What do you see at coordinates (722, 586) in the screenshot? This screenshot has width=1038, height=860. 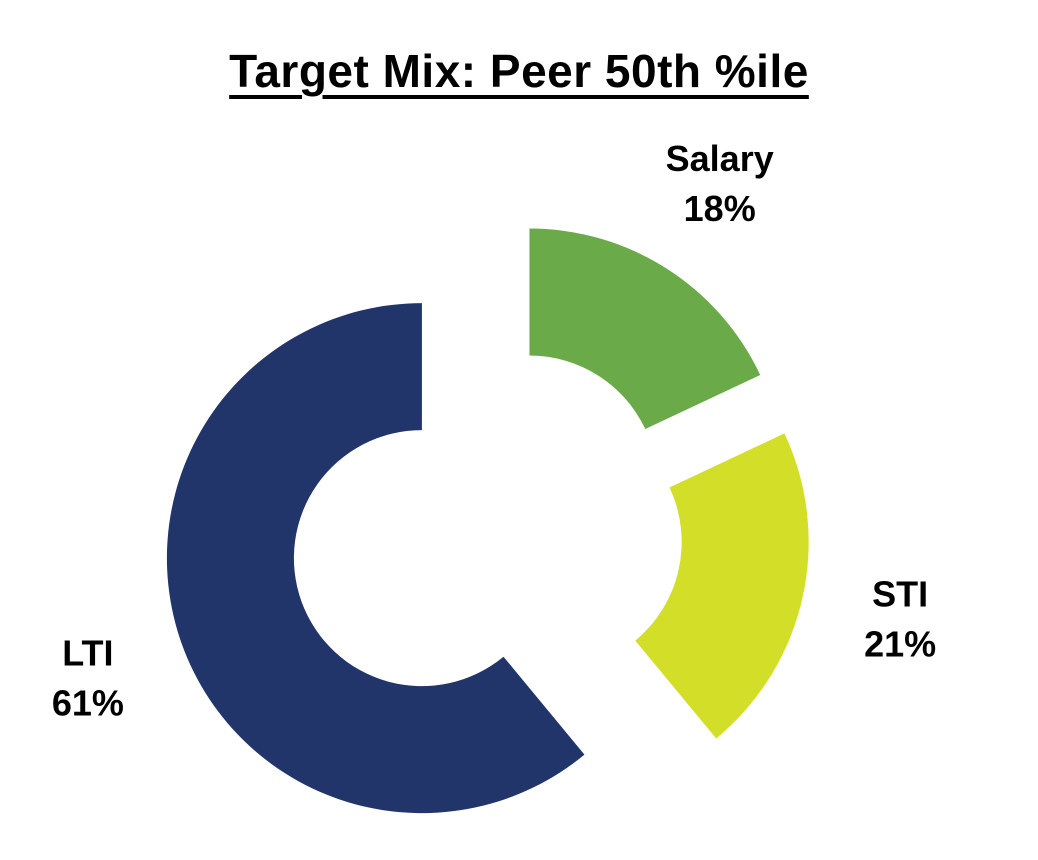 I see `slice-sti` at bounding box center [722, 586].